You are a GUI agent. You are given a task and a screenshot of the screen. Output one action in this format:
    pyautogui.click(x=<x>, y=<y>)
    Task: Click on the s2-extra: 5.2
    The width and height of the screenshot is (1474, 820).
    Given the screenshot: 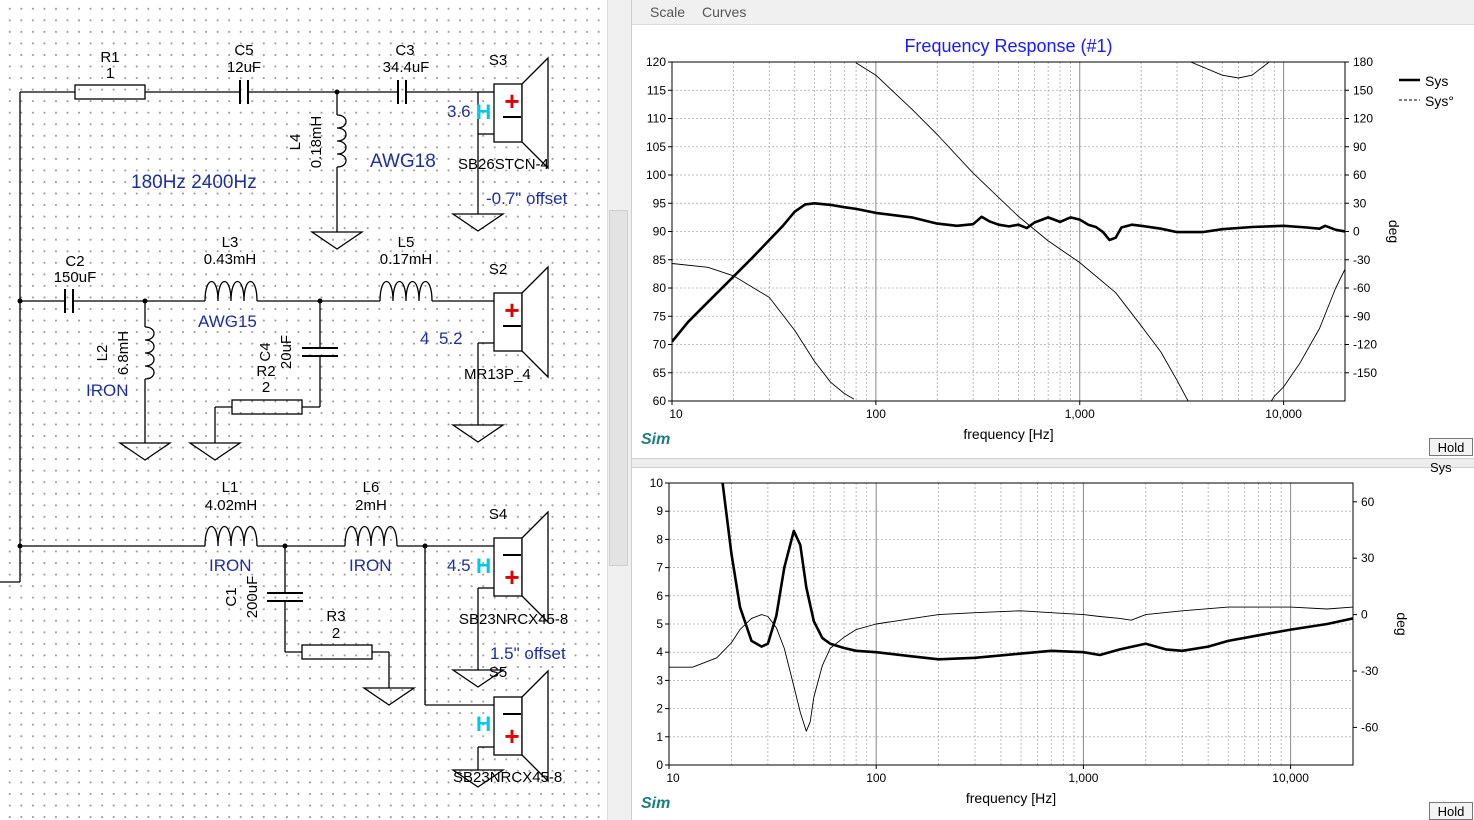 What is the action you would take?
    pyautogui.click(x=451, y=338)
    